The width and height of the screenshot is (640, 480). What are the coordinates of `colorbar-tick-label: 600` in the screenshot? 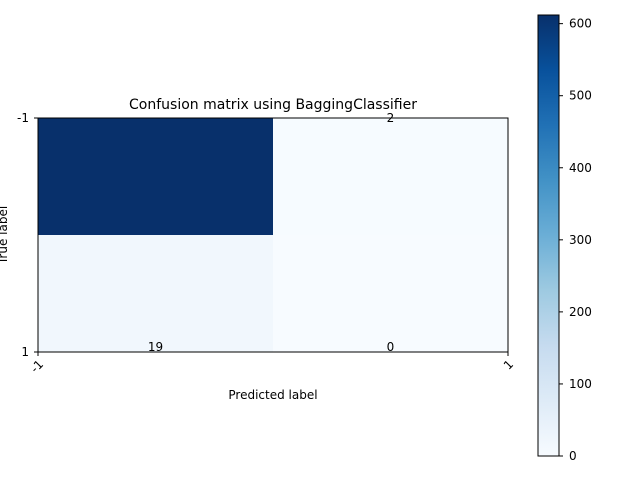 It's located at (580, 24).